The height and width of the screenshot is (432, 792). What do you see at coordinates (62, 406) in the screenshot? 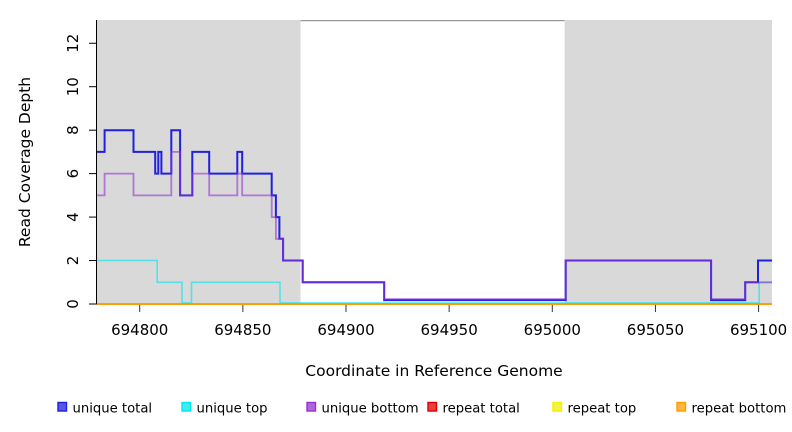
I see `legend-swatch-unique-total` at bounding box center [62, 406].